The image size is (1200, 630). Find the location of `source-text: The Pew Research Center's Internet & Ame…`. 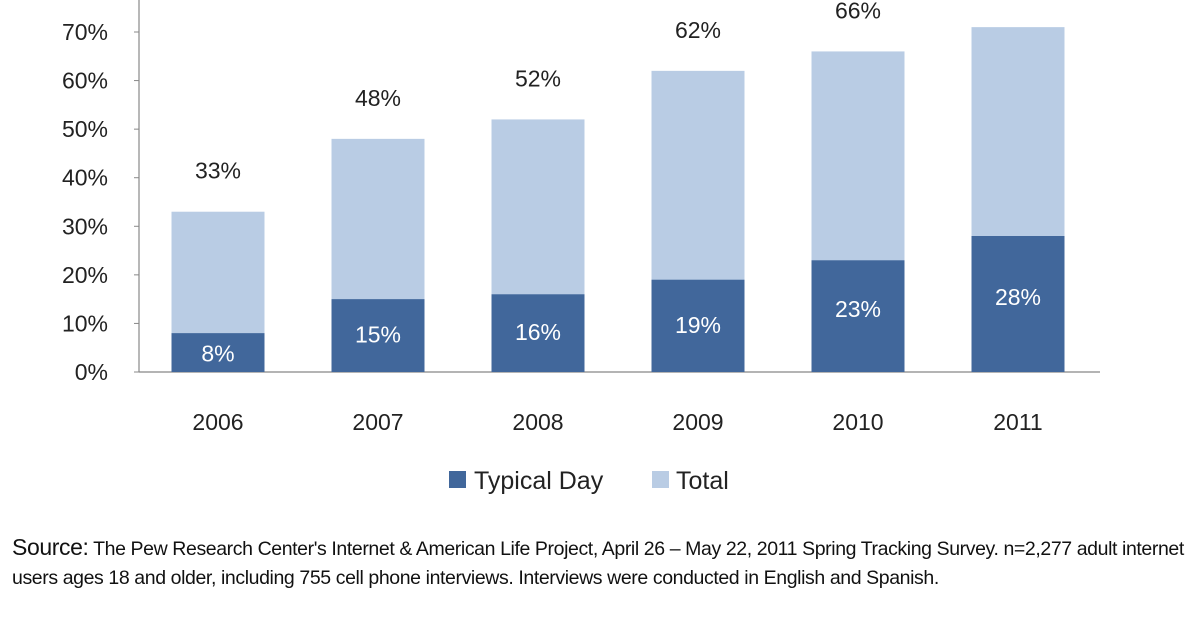

source-text: The Pew Research Center's Internet & Ame… is located at coordinates (598, 563).